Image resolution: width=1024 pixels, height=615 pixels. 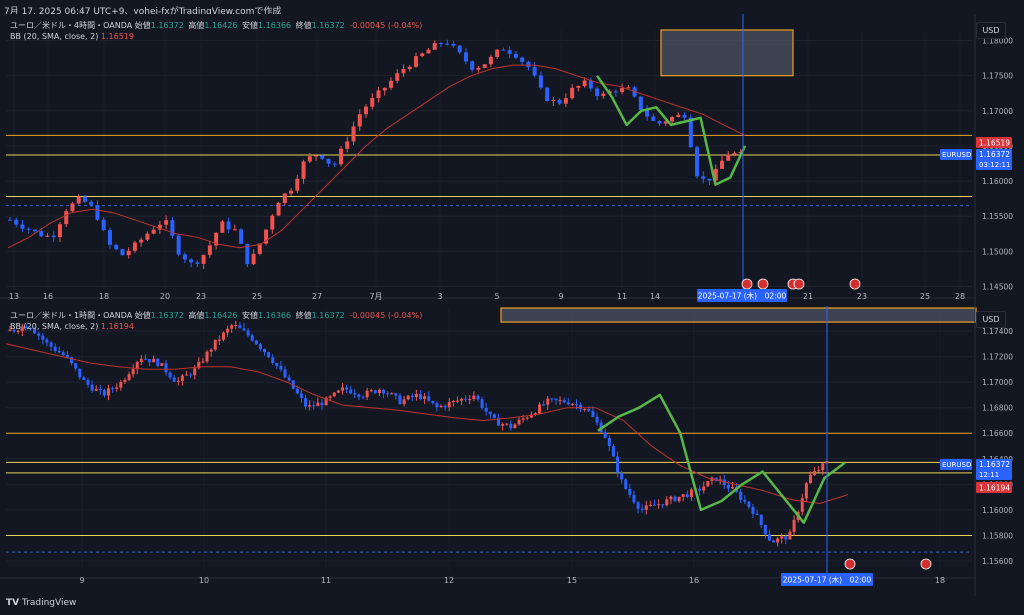 What do you see at coordinates (572, 580) in the screenshot?
I see `time-axis-label: 15` at bounding box center [572, 580].